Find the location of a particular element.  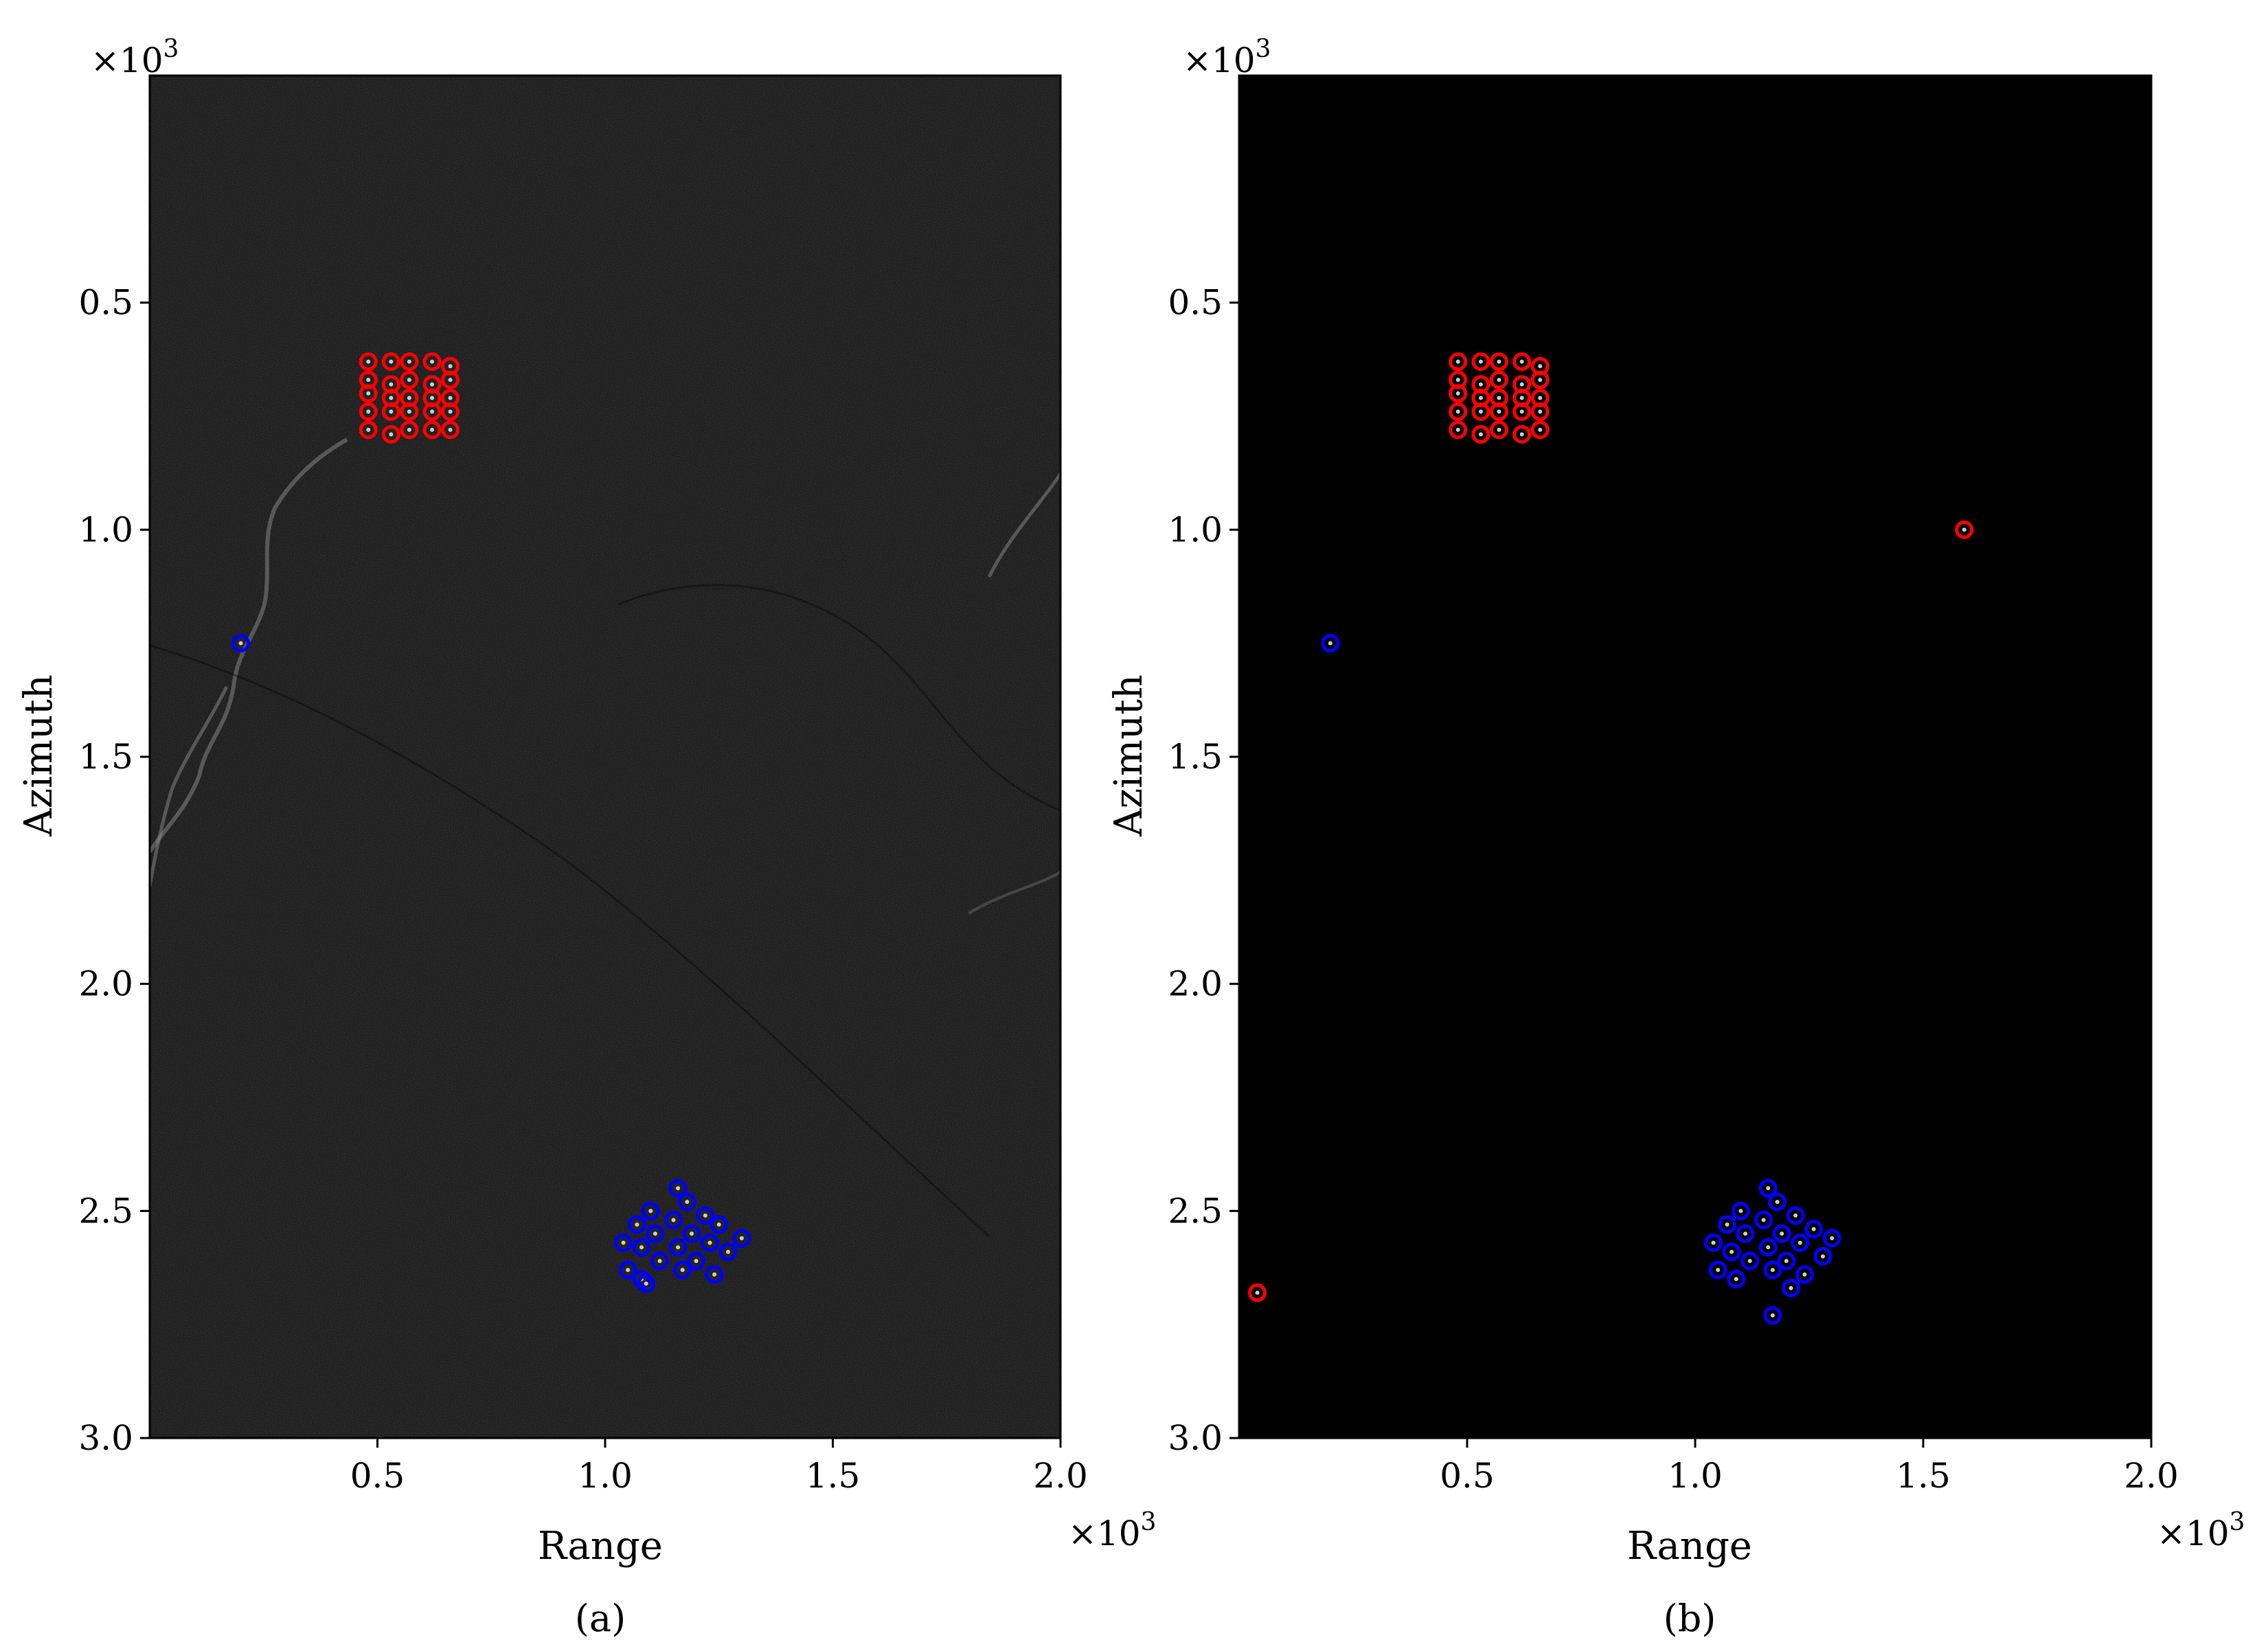

y-axis-label: Azimuth is located at coordinates (38, 755).